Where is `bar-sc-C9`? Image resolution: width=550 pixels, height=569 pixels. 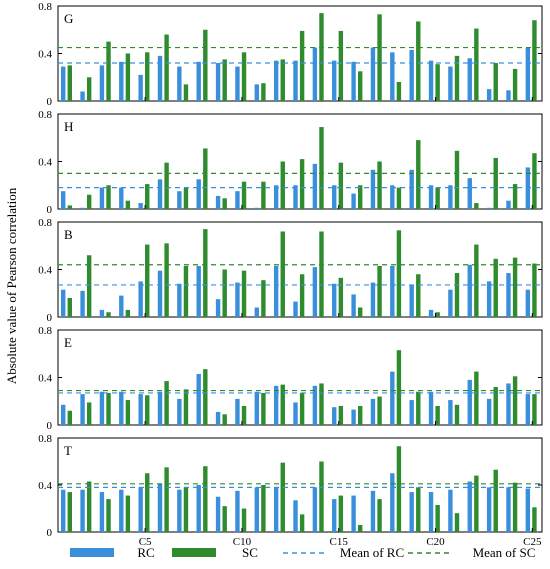
bar-sc-C9 is located at coordinates (224, 293).